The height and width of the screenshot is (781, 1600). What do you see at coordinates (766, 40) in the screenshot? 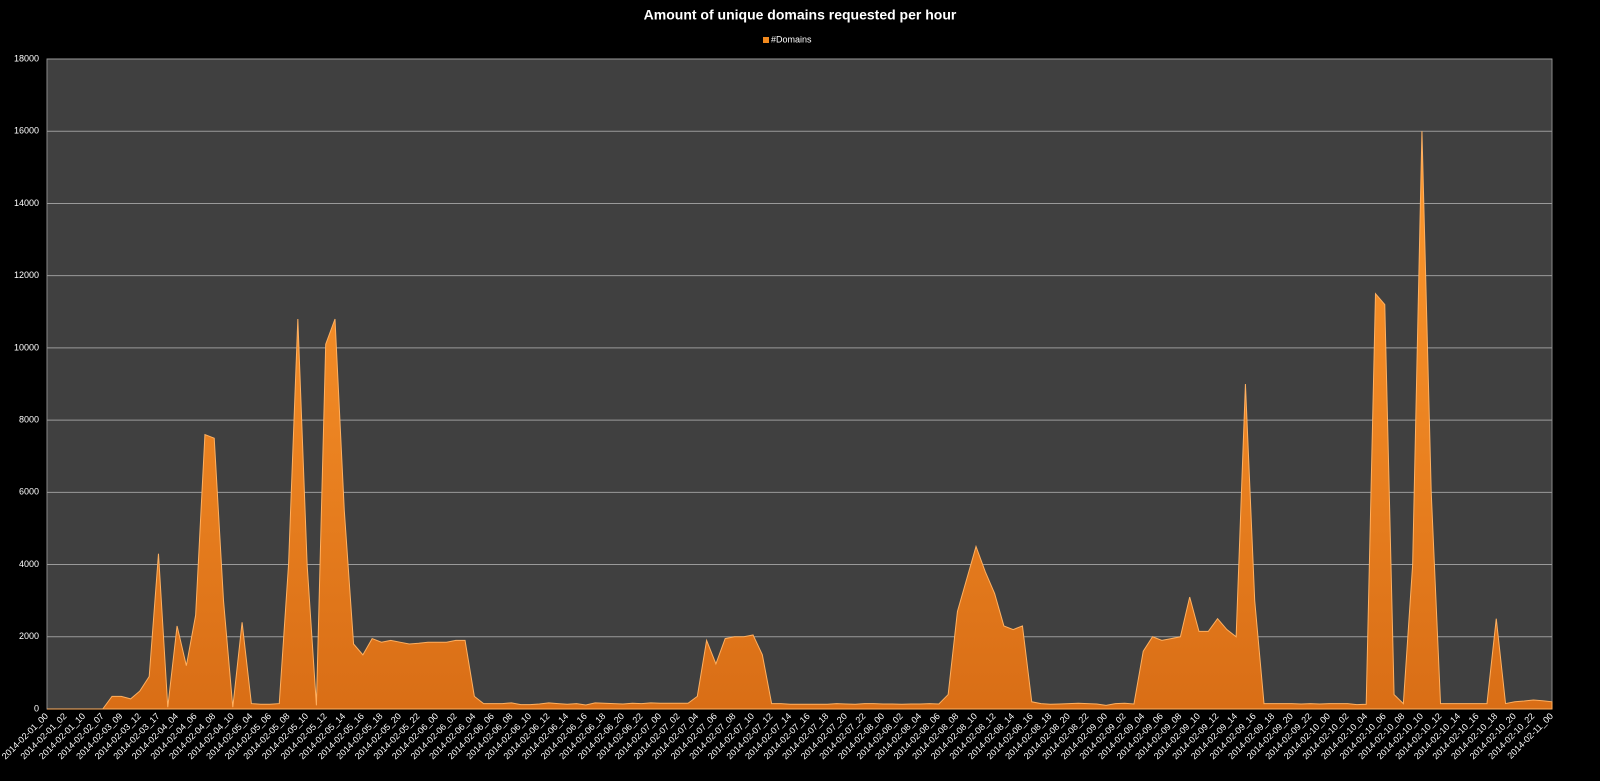
I see `legend-swatch` at bounding box center [766, 40].